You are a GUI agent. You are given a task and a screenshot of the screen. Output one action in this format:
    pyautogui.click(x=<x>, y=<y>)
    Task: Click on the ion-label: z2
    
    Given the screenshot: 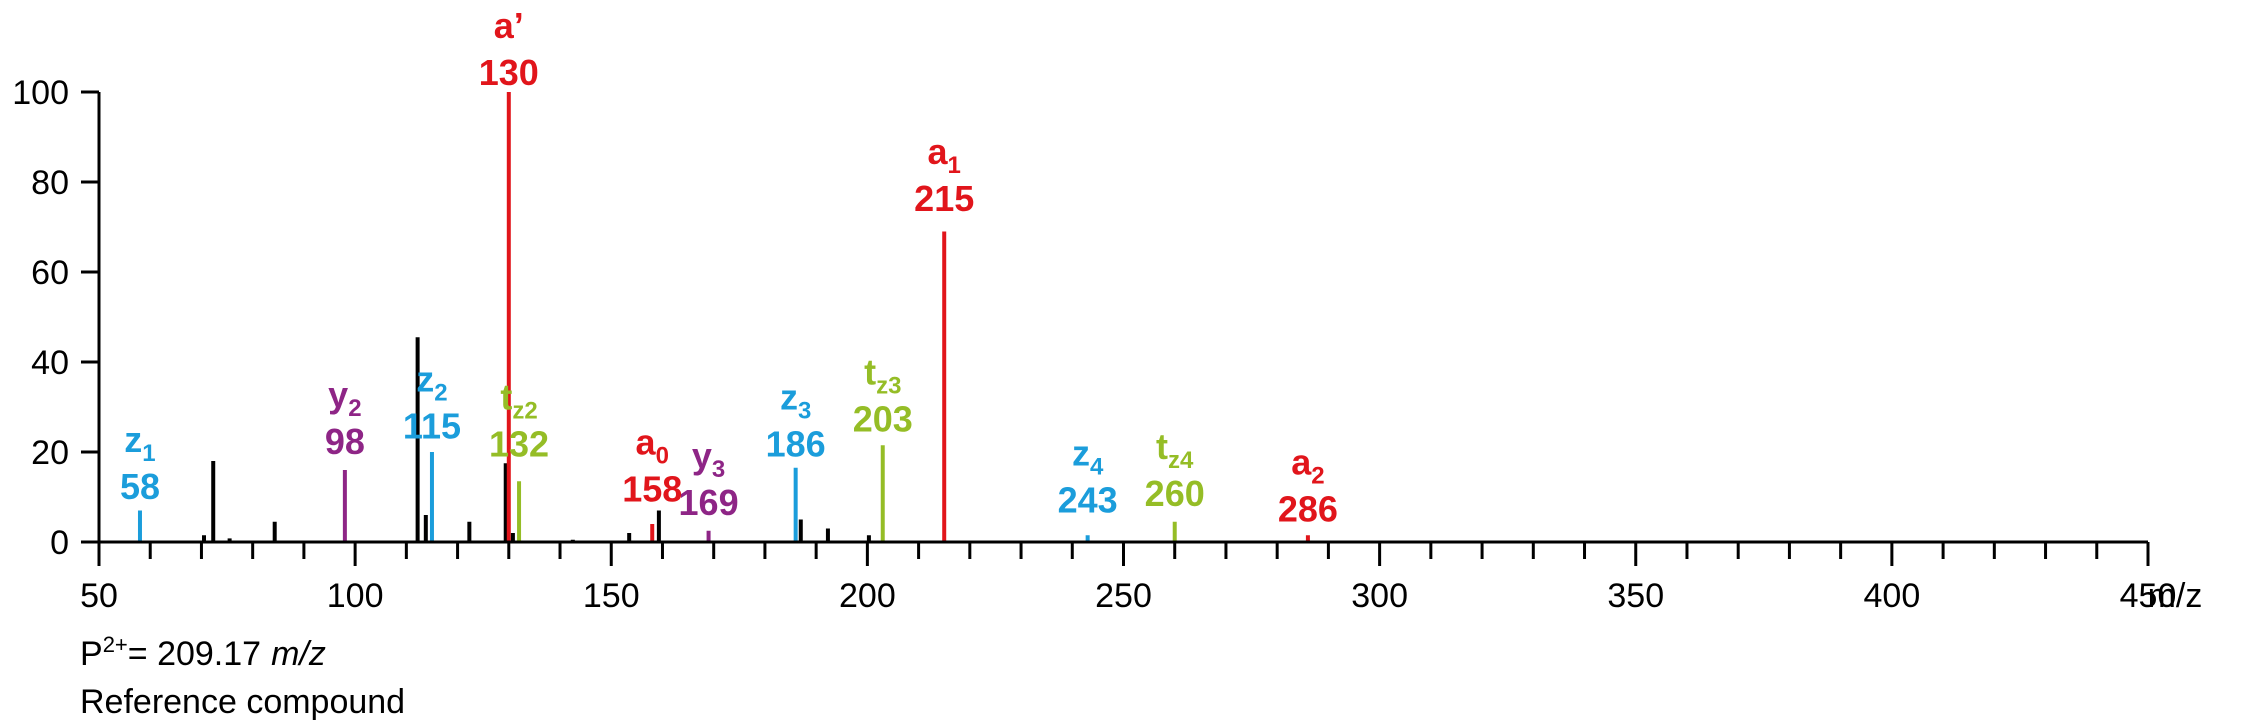 What is the action you would take?
    pyautogui.click(x=431, y=382)
    